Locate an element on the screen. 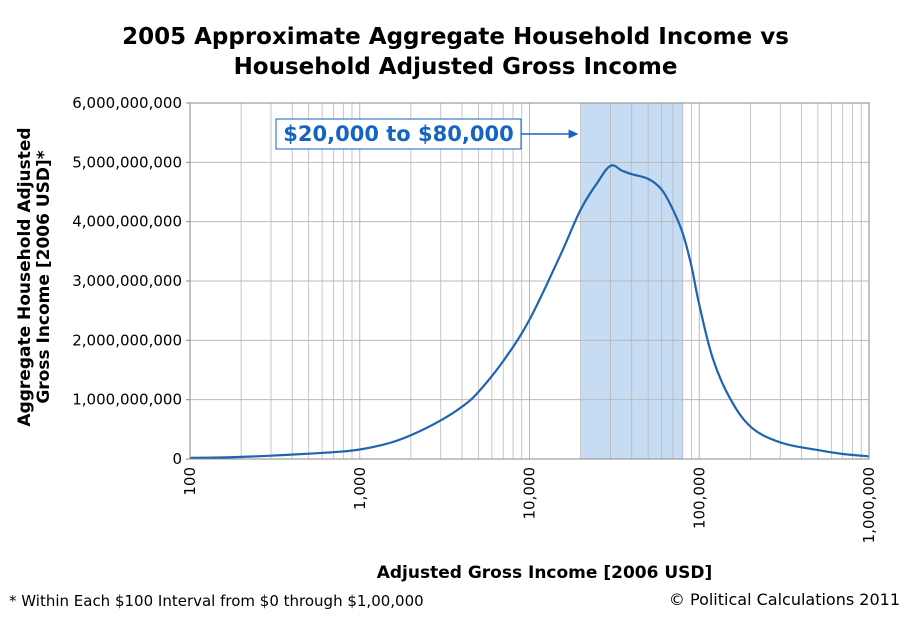 The height and width of the screenshot is (623, 911). band-annotation-box is located at coordinates (398, 134).